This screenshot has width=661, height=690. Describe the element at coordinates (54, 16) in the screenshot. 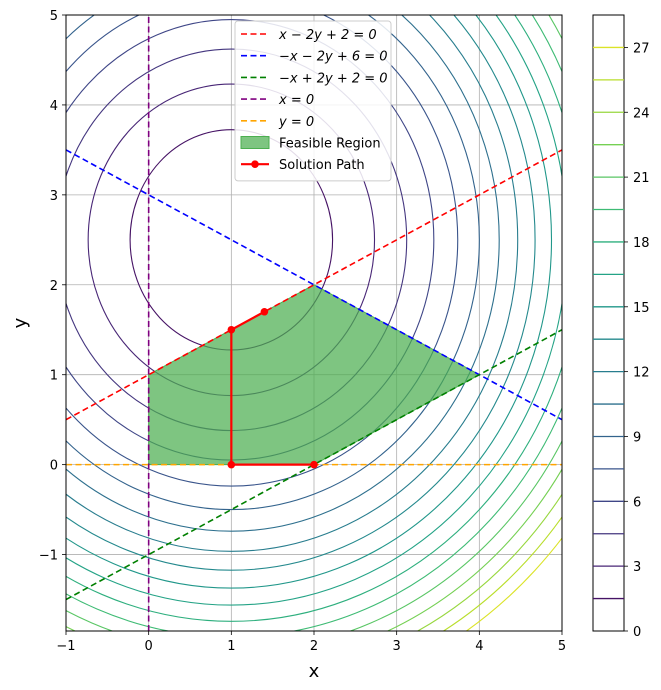

I see `y-tick-label: 5` at that location.